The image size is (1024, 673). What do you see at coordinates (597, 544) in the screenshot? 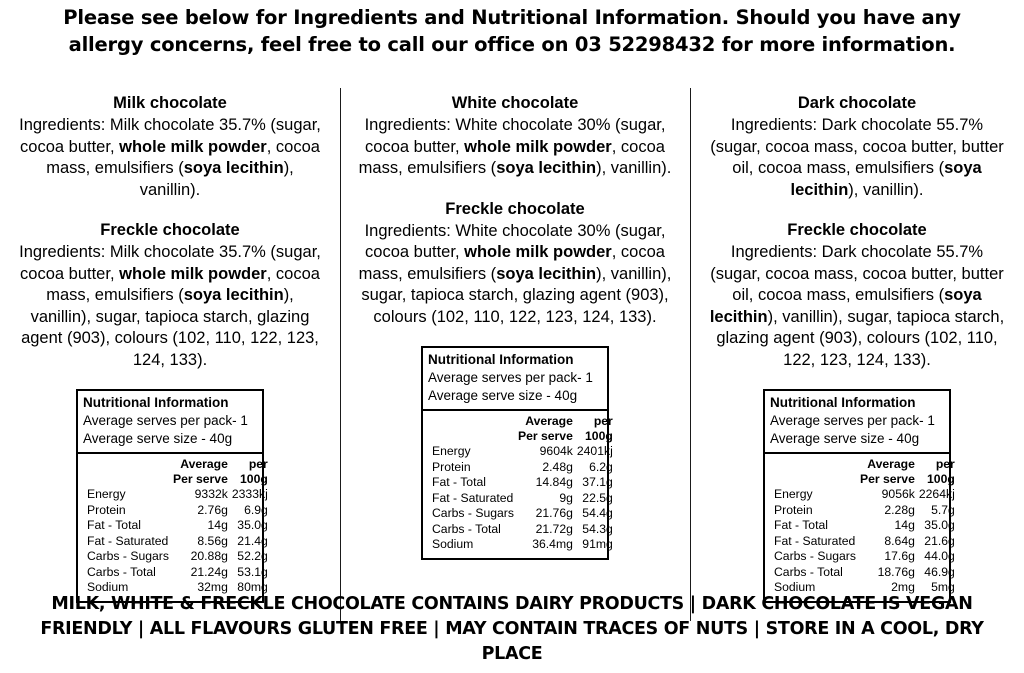
I see `nutrient-per-100g: 91mg` at bounding box center [597, 544].